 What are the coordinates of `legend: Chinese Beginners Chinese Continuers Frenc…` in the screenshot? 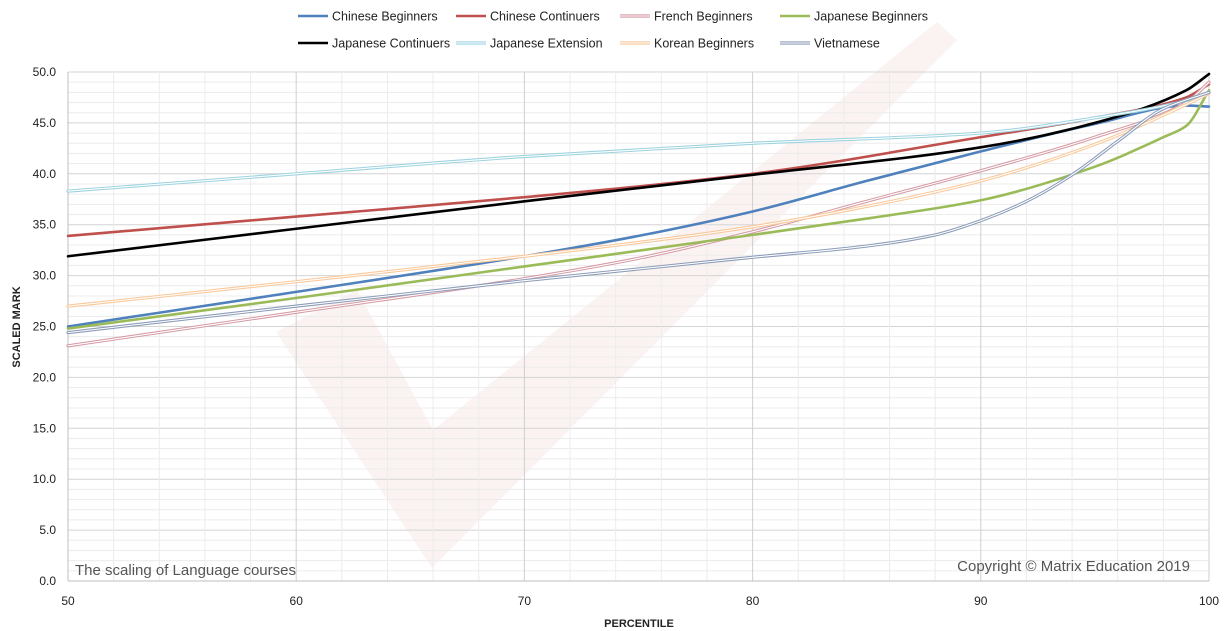 It's located at (613, 30).